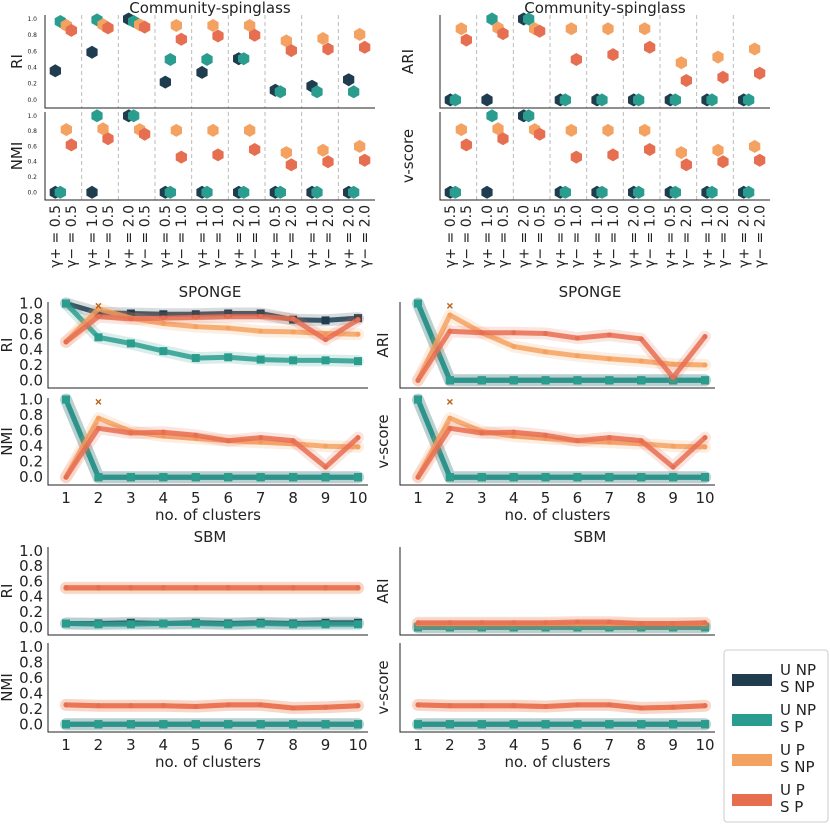 Image resolution: width=830 pixels, height=830 pixels. What do you see at coordinates (146, 236) in the screenshot?
I see `category-label: γ− = 0.5` at bounding box center [146, 236].